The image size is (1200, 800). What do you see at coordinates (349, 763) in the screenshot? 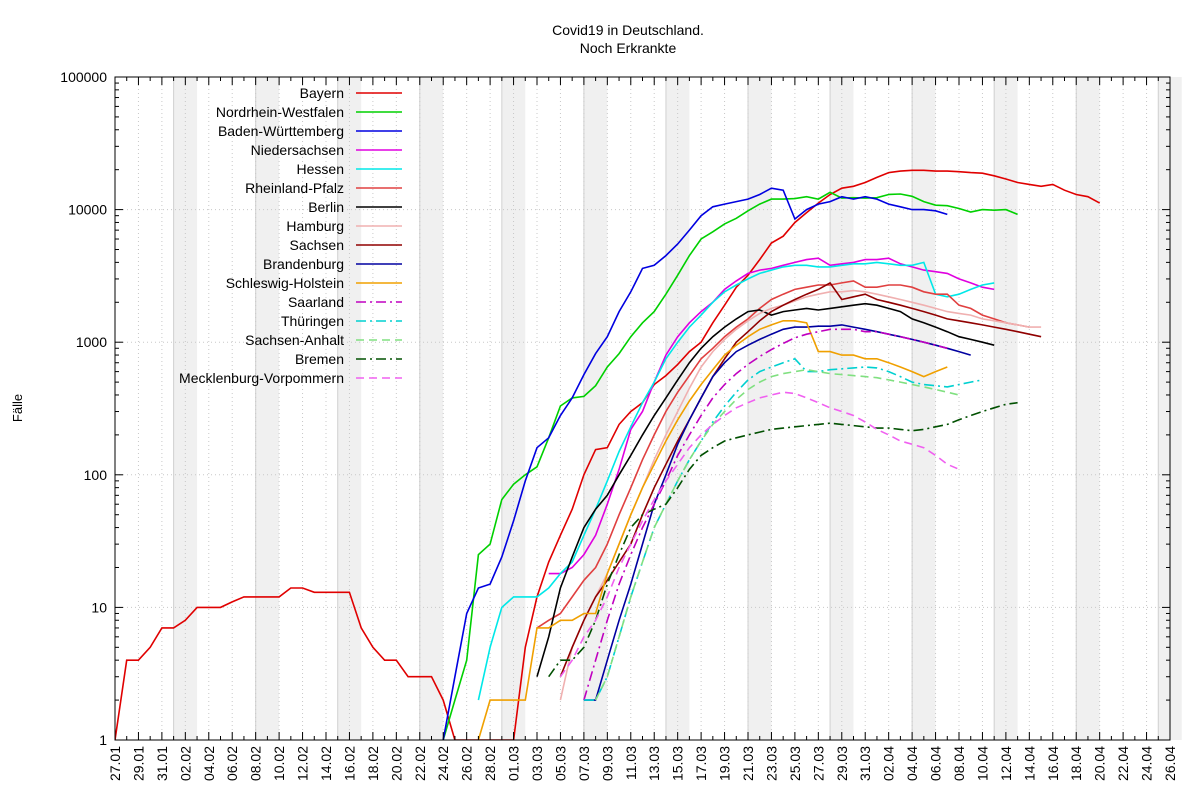
I see `x-tick-label: 16.02` at bounding box center [349, 763].